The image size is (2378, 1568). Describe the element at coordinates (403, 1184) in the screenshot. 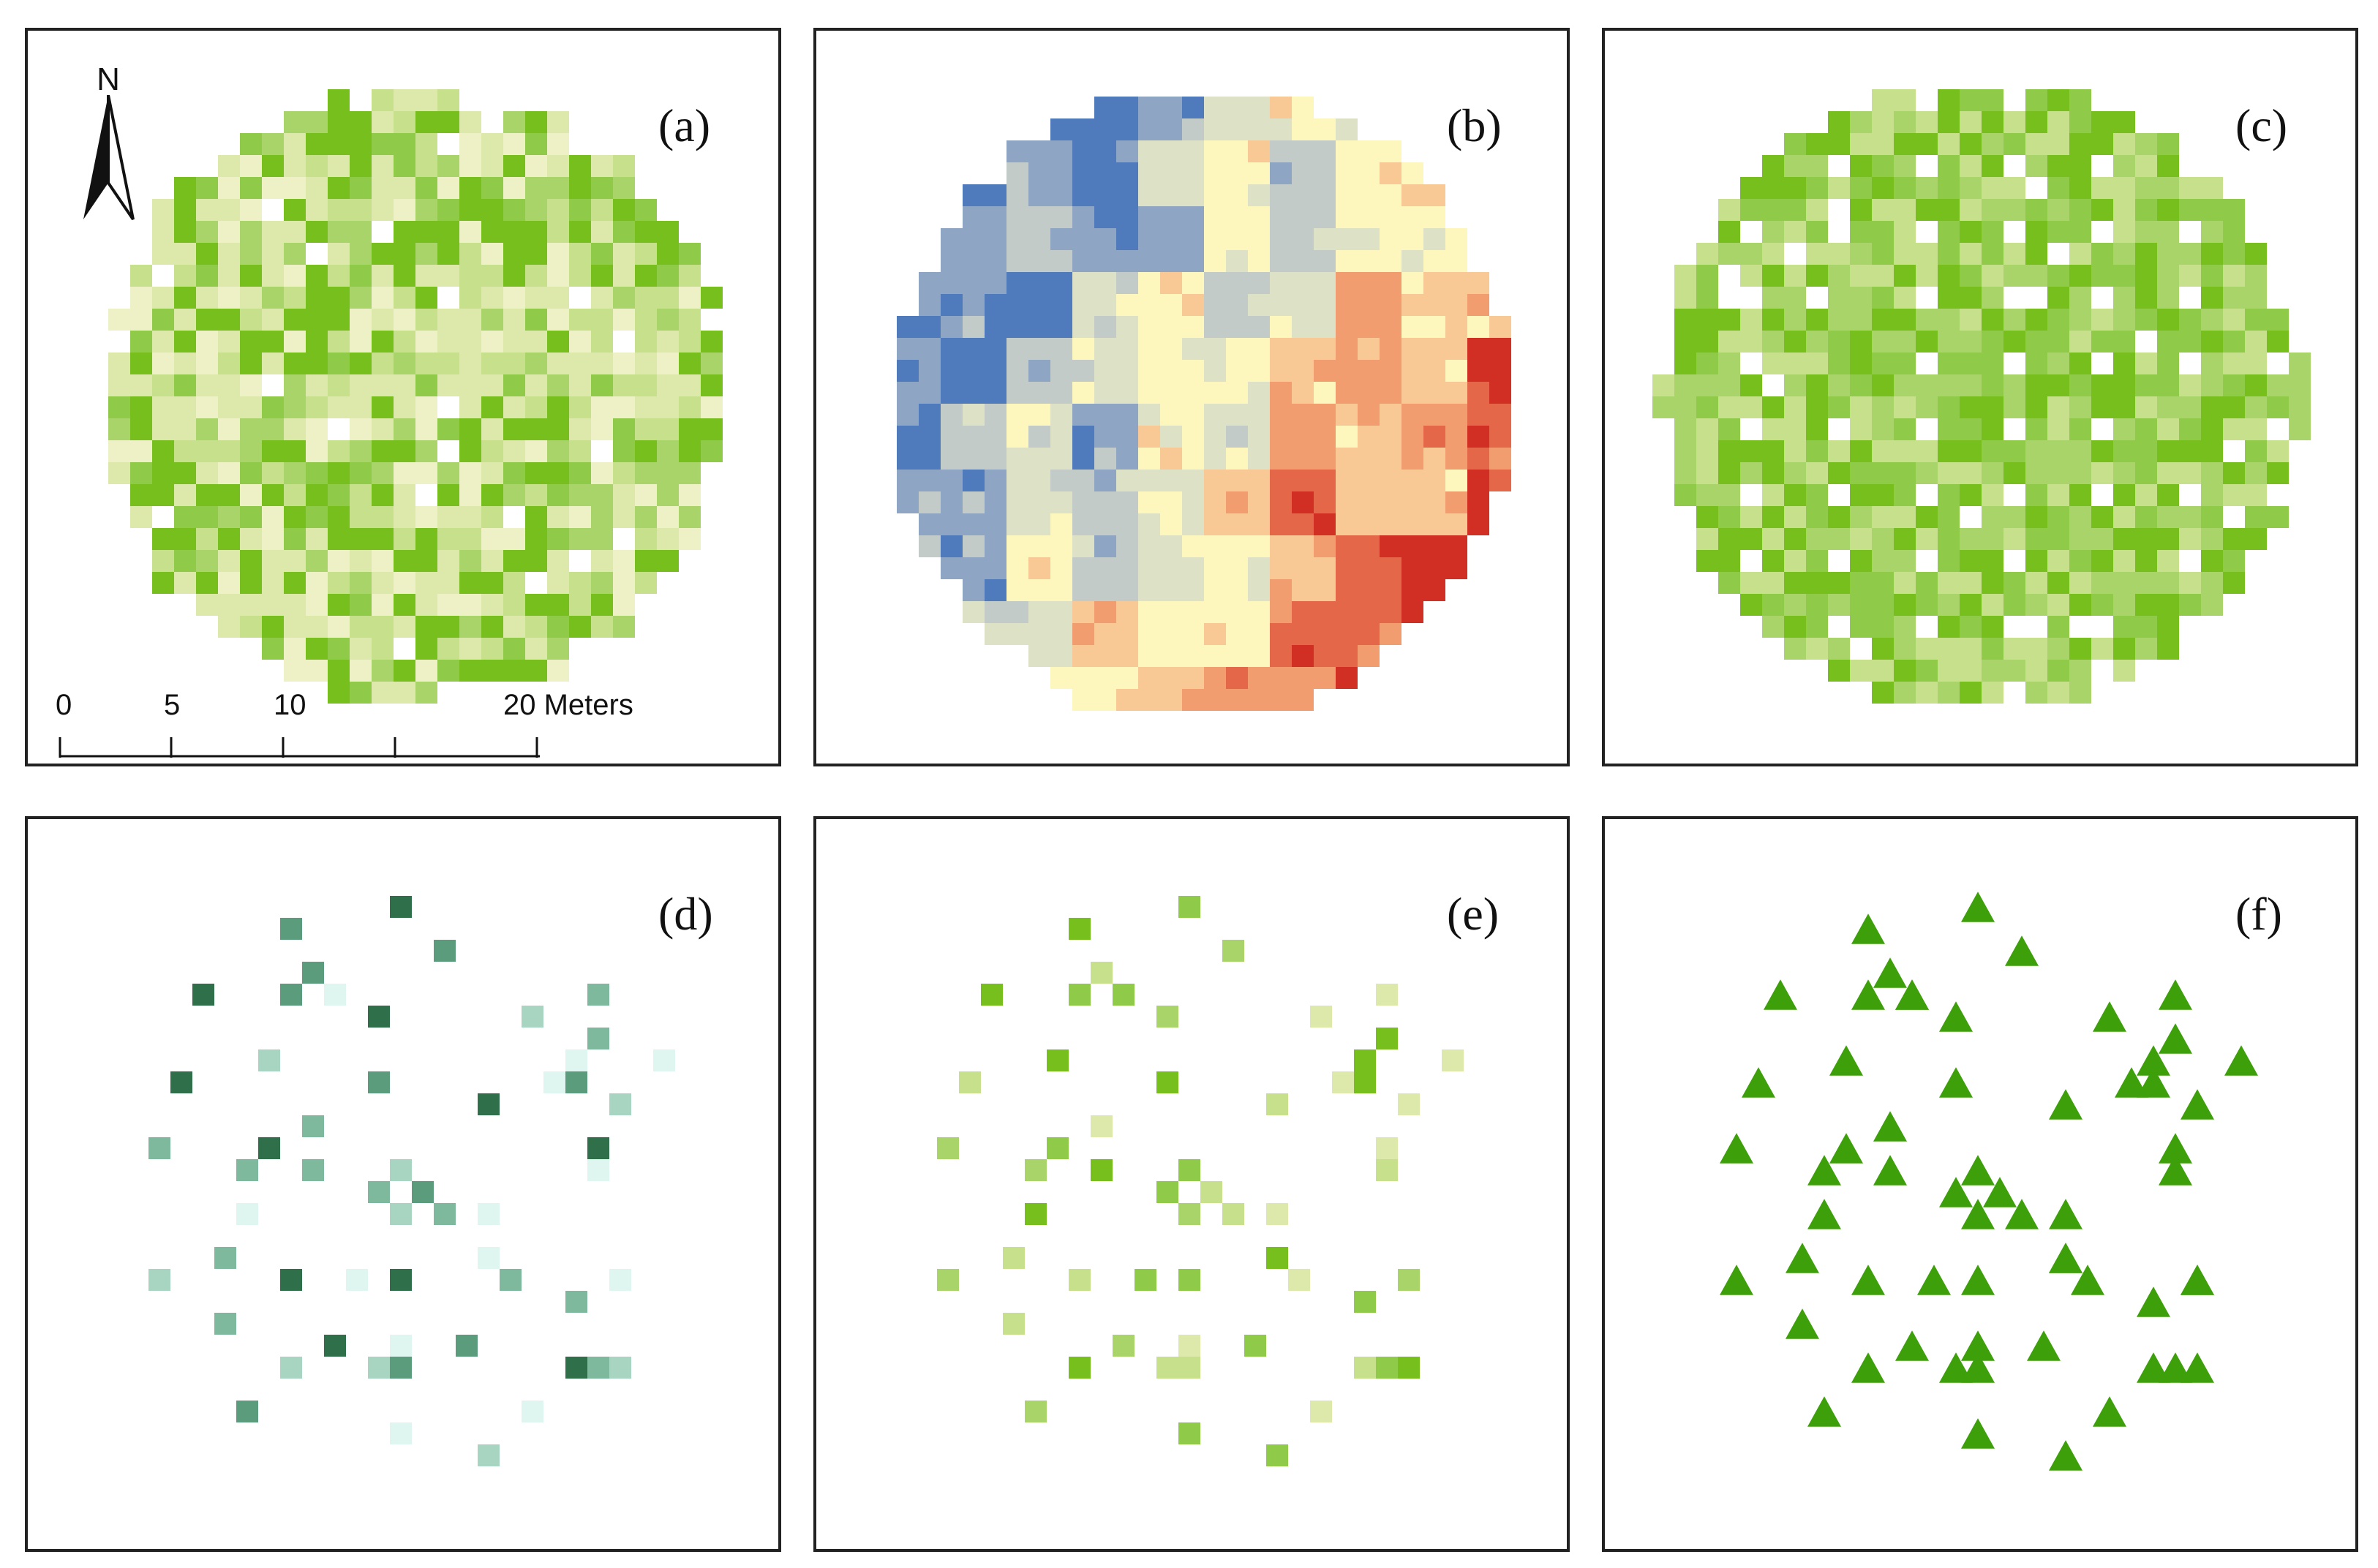

I see `map-panel-d: (d)` at that location.